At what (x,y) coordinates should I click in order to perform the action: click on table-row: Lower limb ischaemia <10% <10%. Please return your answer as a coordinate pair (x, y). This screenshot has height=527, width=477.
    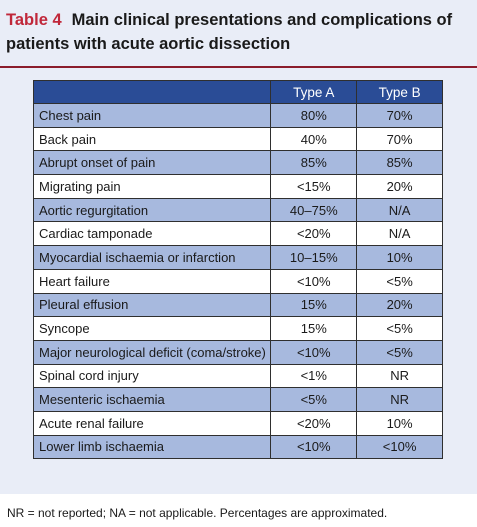
    Looking at the image, I should click on (237, 447).